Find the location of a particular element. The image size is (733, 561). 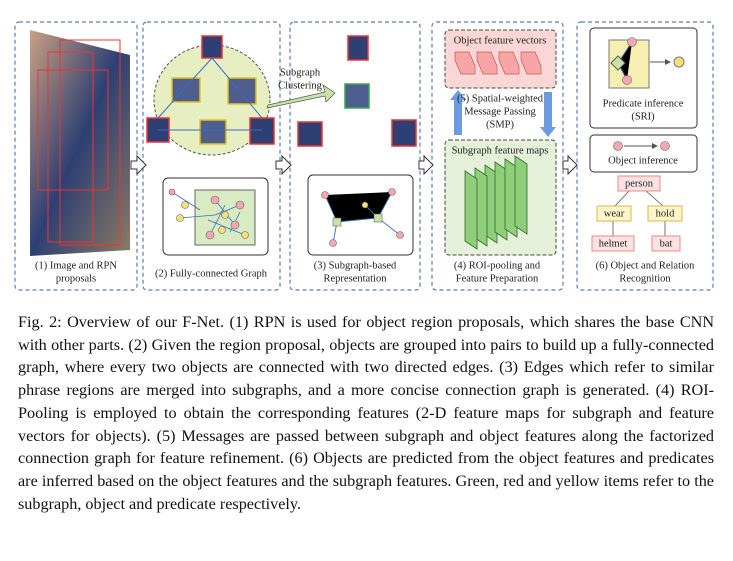

subgraph-thumb is located at coordinates (357, 96).